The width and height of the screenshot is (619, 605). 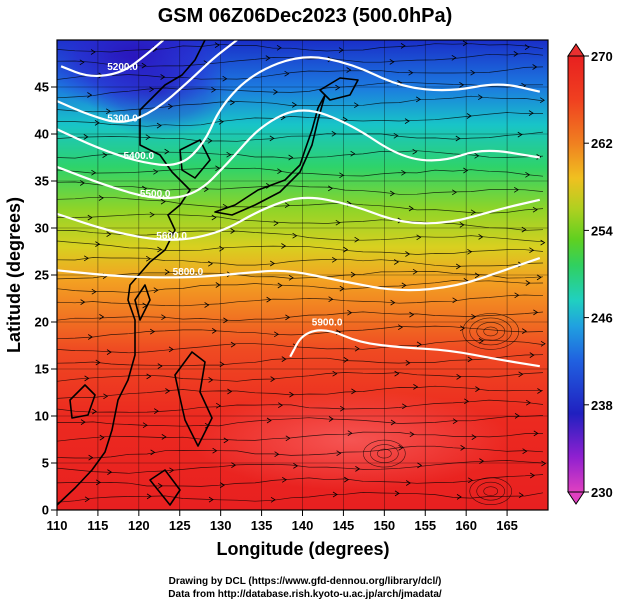 I want to click on x-tick-label: 165, so click(x=507, y=525).